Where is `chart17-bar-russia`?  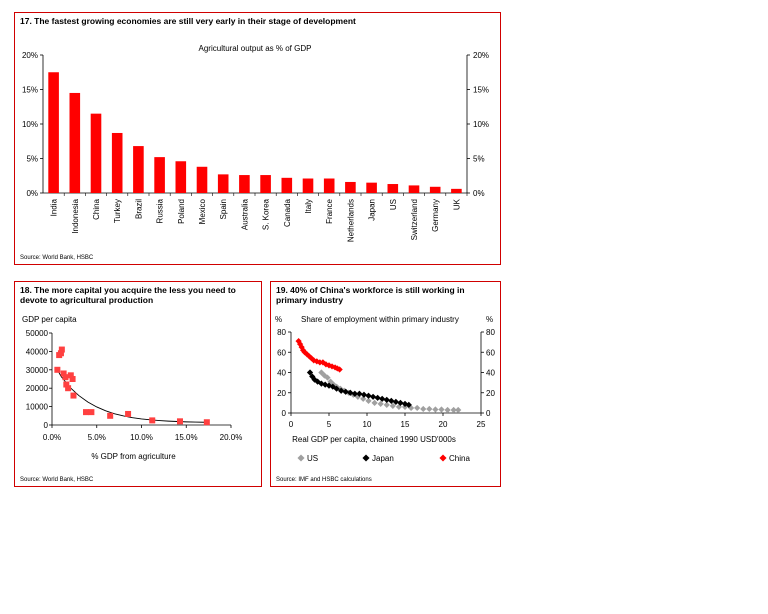
chart17-bar-russia is located at coordinates (159, 175).